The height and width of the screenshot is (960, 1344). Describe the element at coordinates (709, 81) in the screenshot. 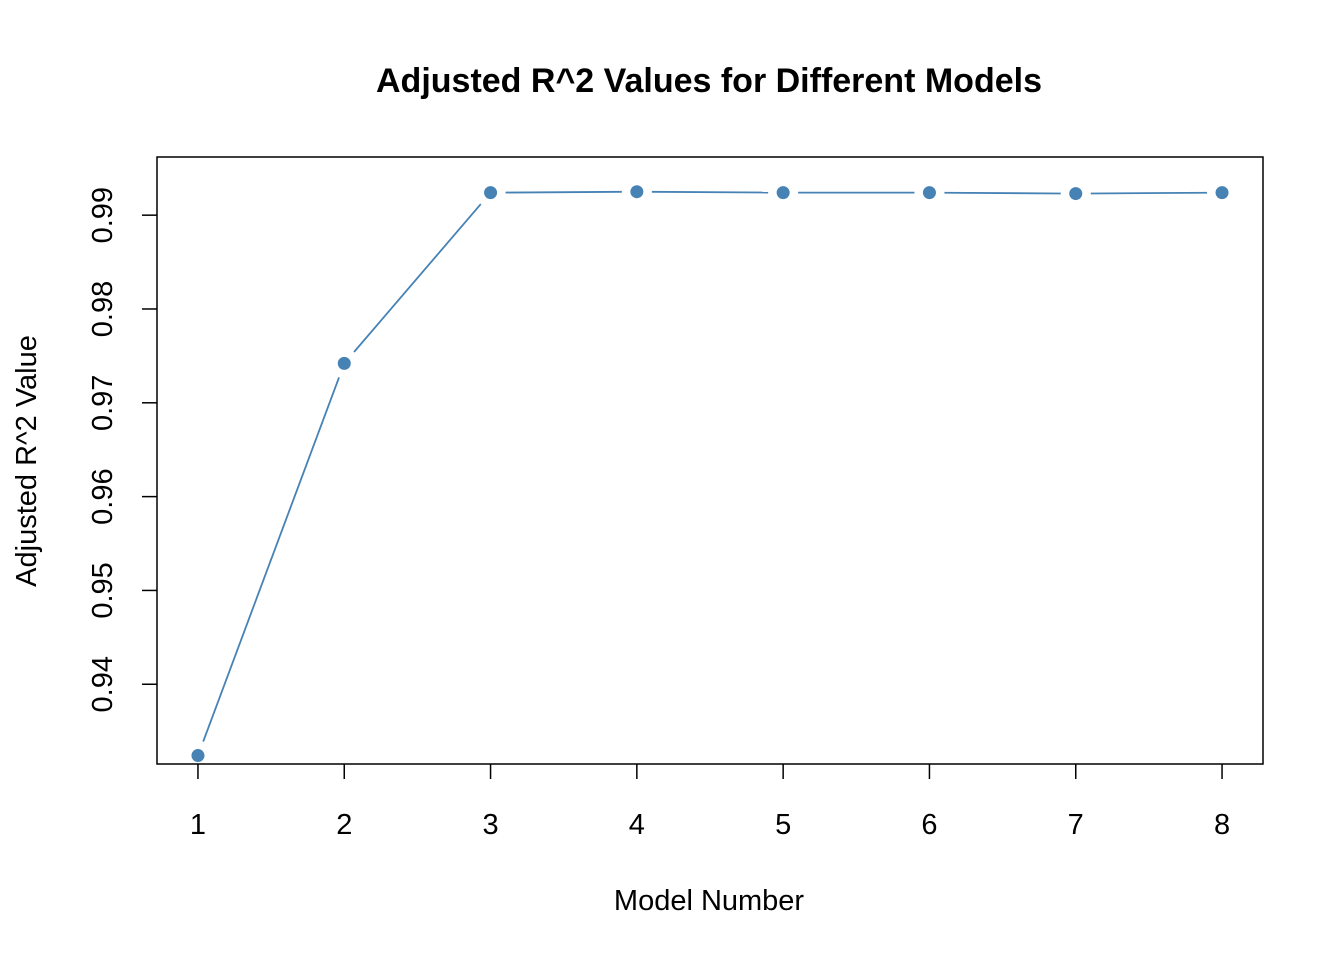

I see `chart-title: Adjusted R^2 Values for Different Models` at that location.